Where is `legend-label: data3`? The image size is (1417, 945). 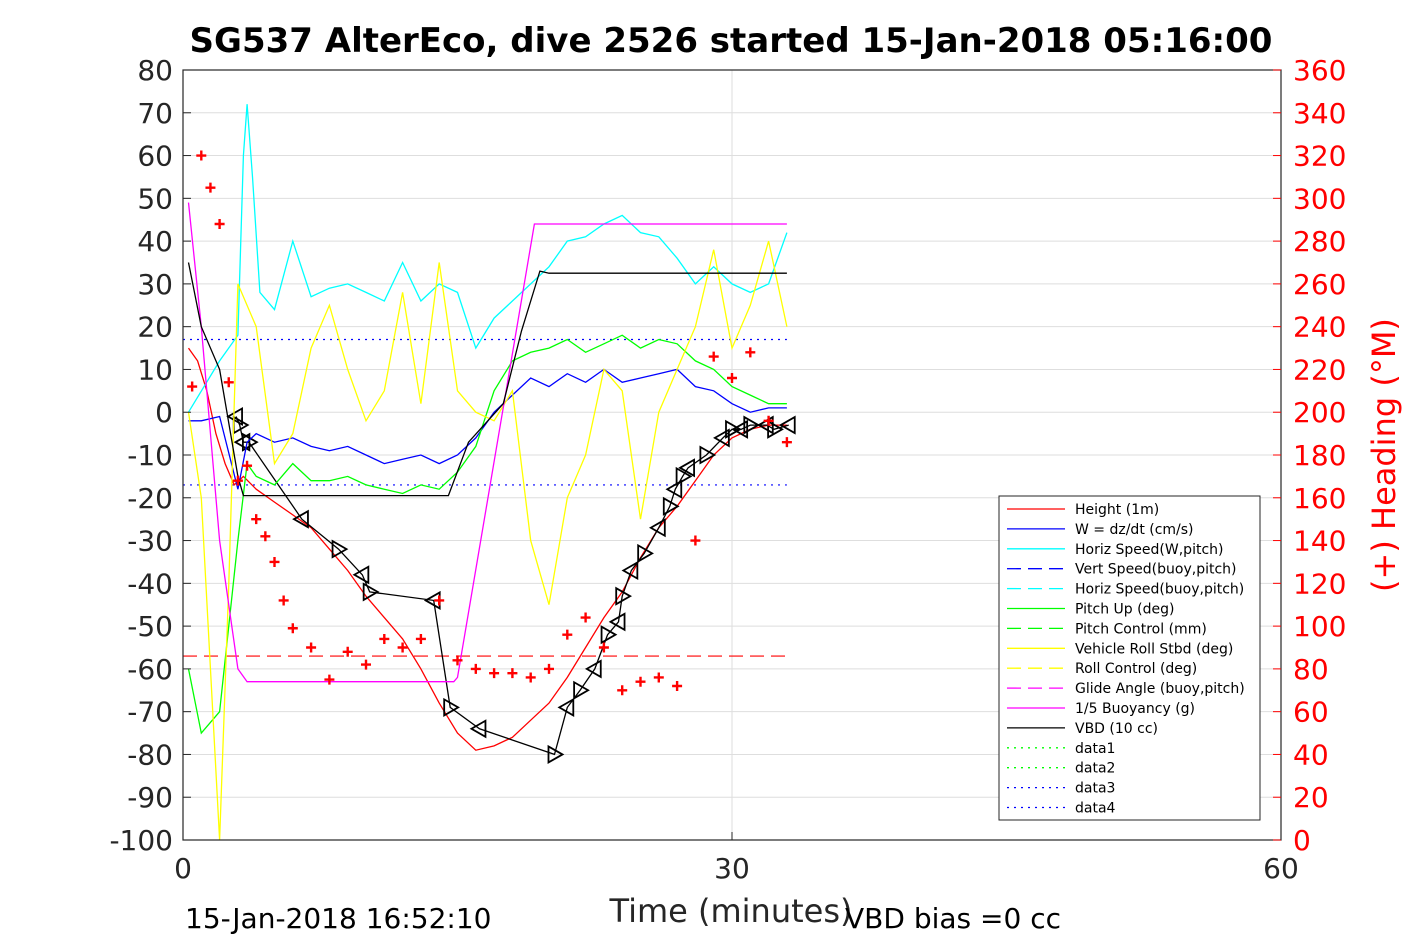
legend-label: data3 is located at coordinates (1095, 789).